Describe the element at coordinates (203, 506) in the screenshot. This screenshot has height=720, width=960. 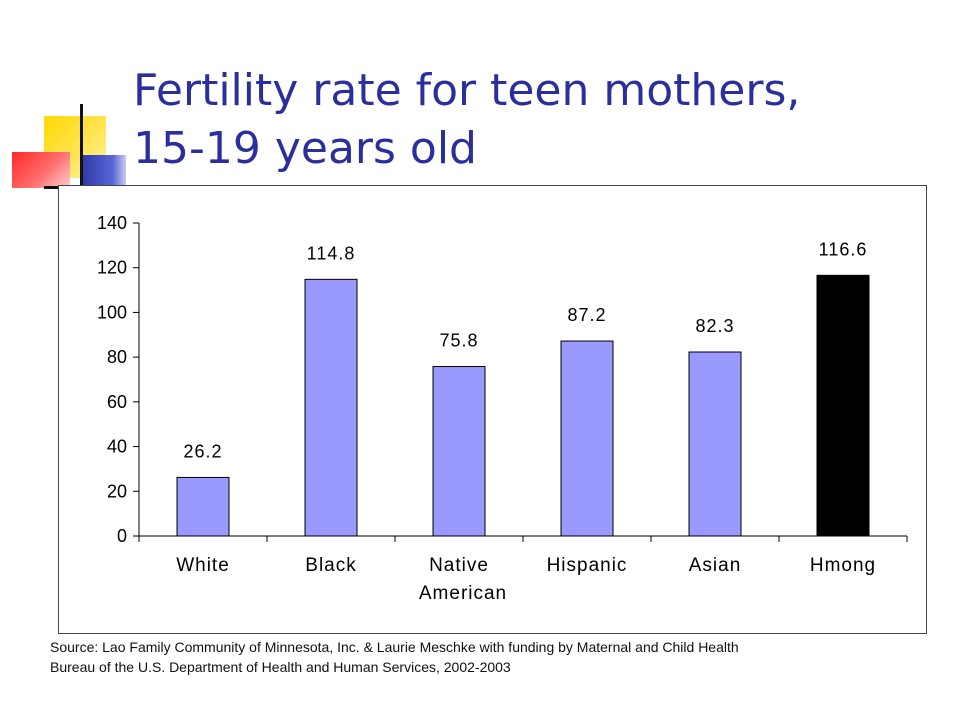
I see `bar-white` at that location.